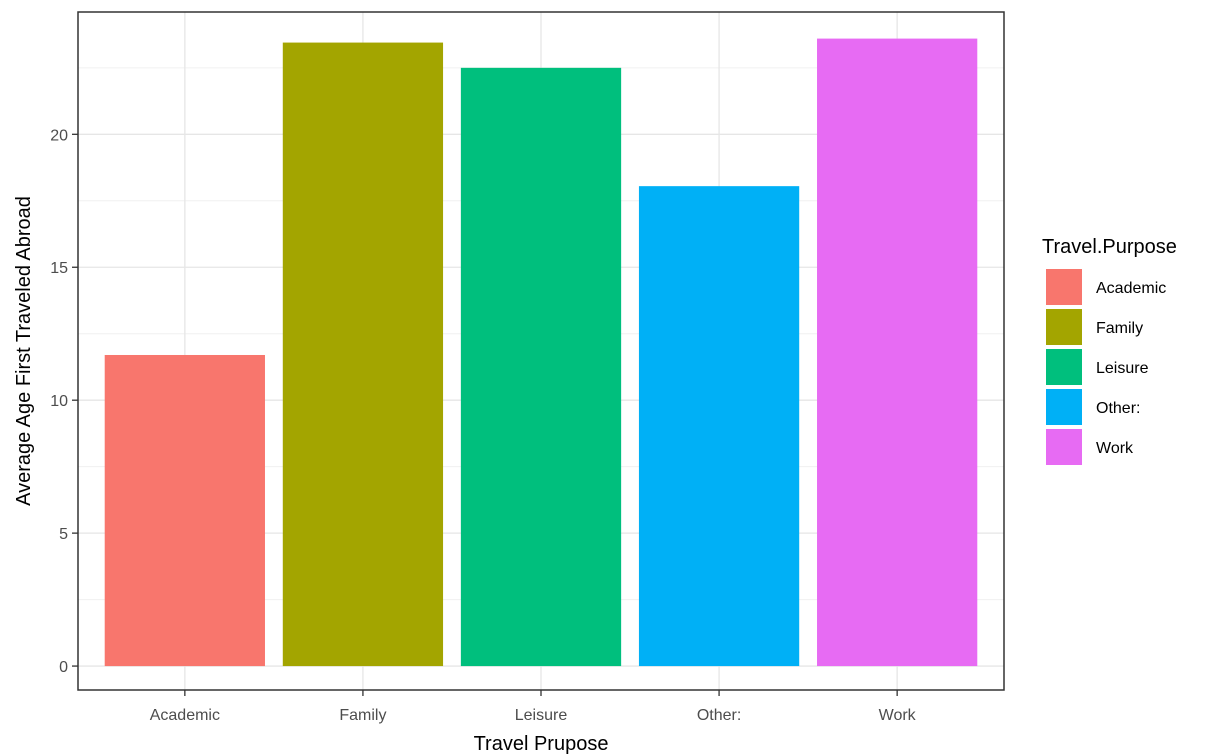 The image size is (1230, 756). What do you see at coordinates (719, 426) in the screenshot?
I see `bar-other` at bounding box center [719, 426].